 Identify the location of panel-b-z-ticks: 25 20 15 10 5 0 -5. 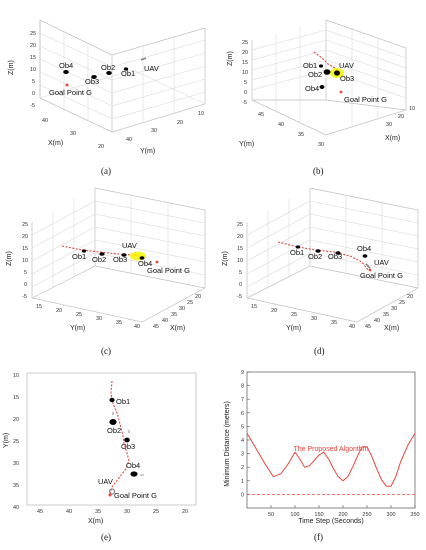
(245, 73).